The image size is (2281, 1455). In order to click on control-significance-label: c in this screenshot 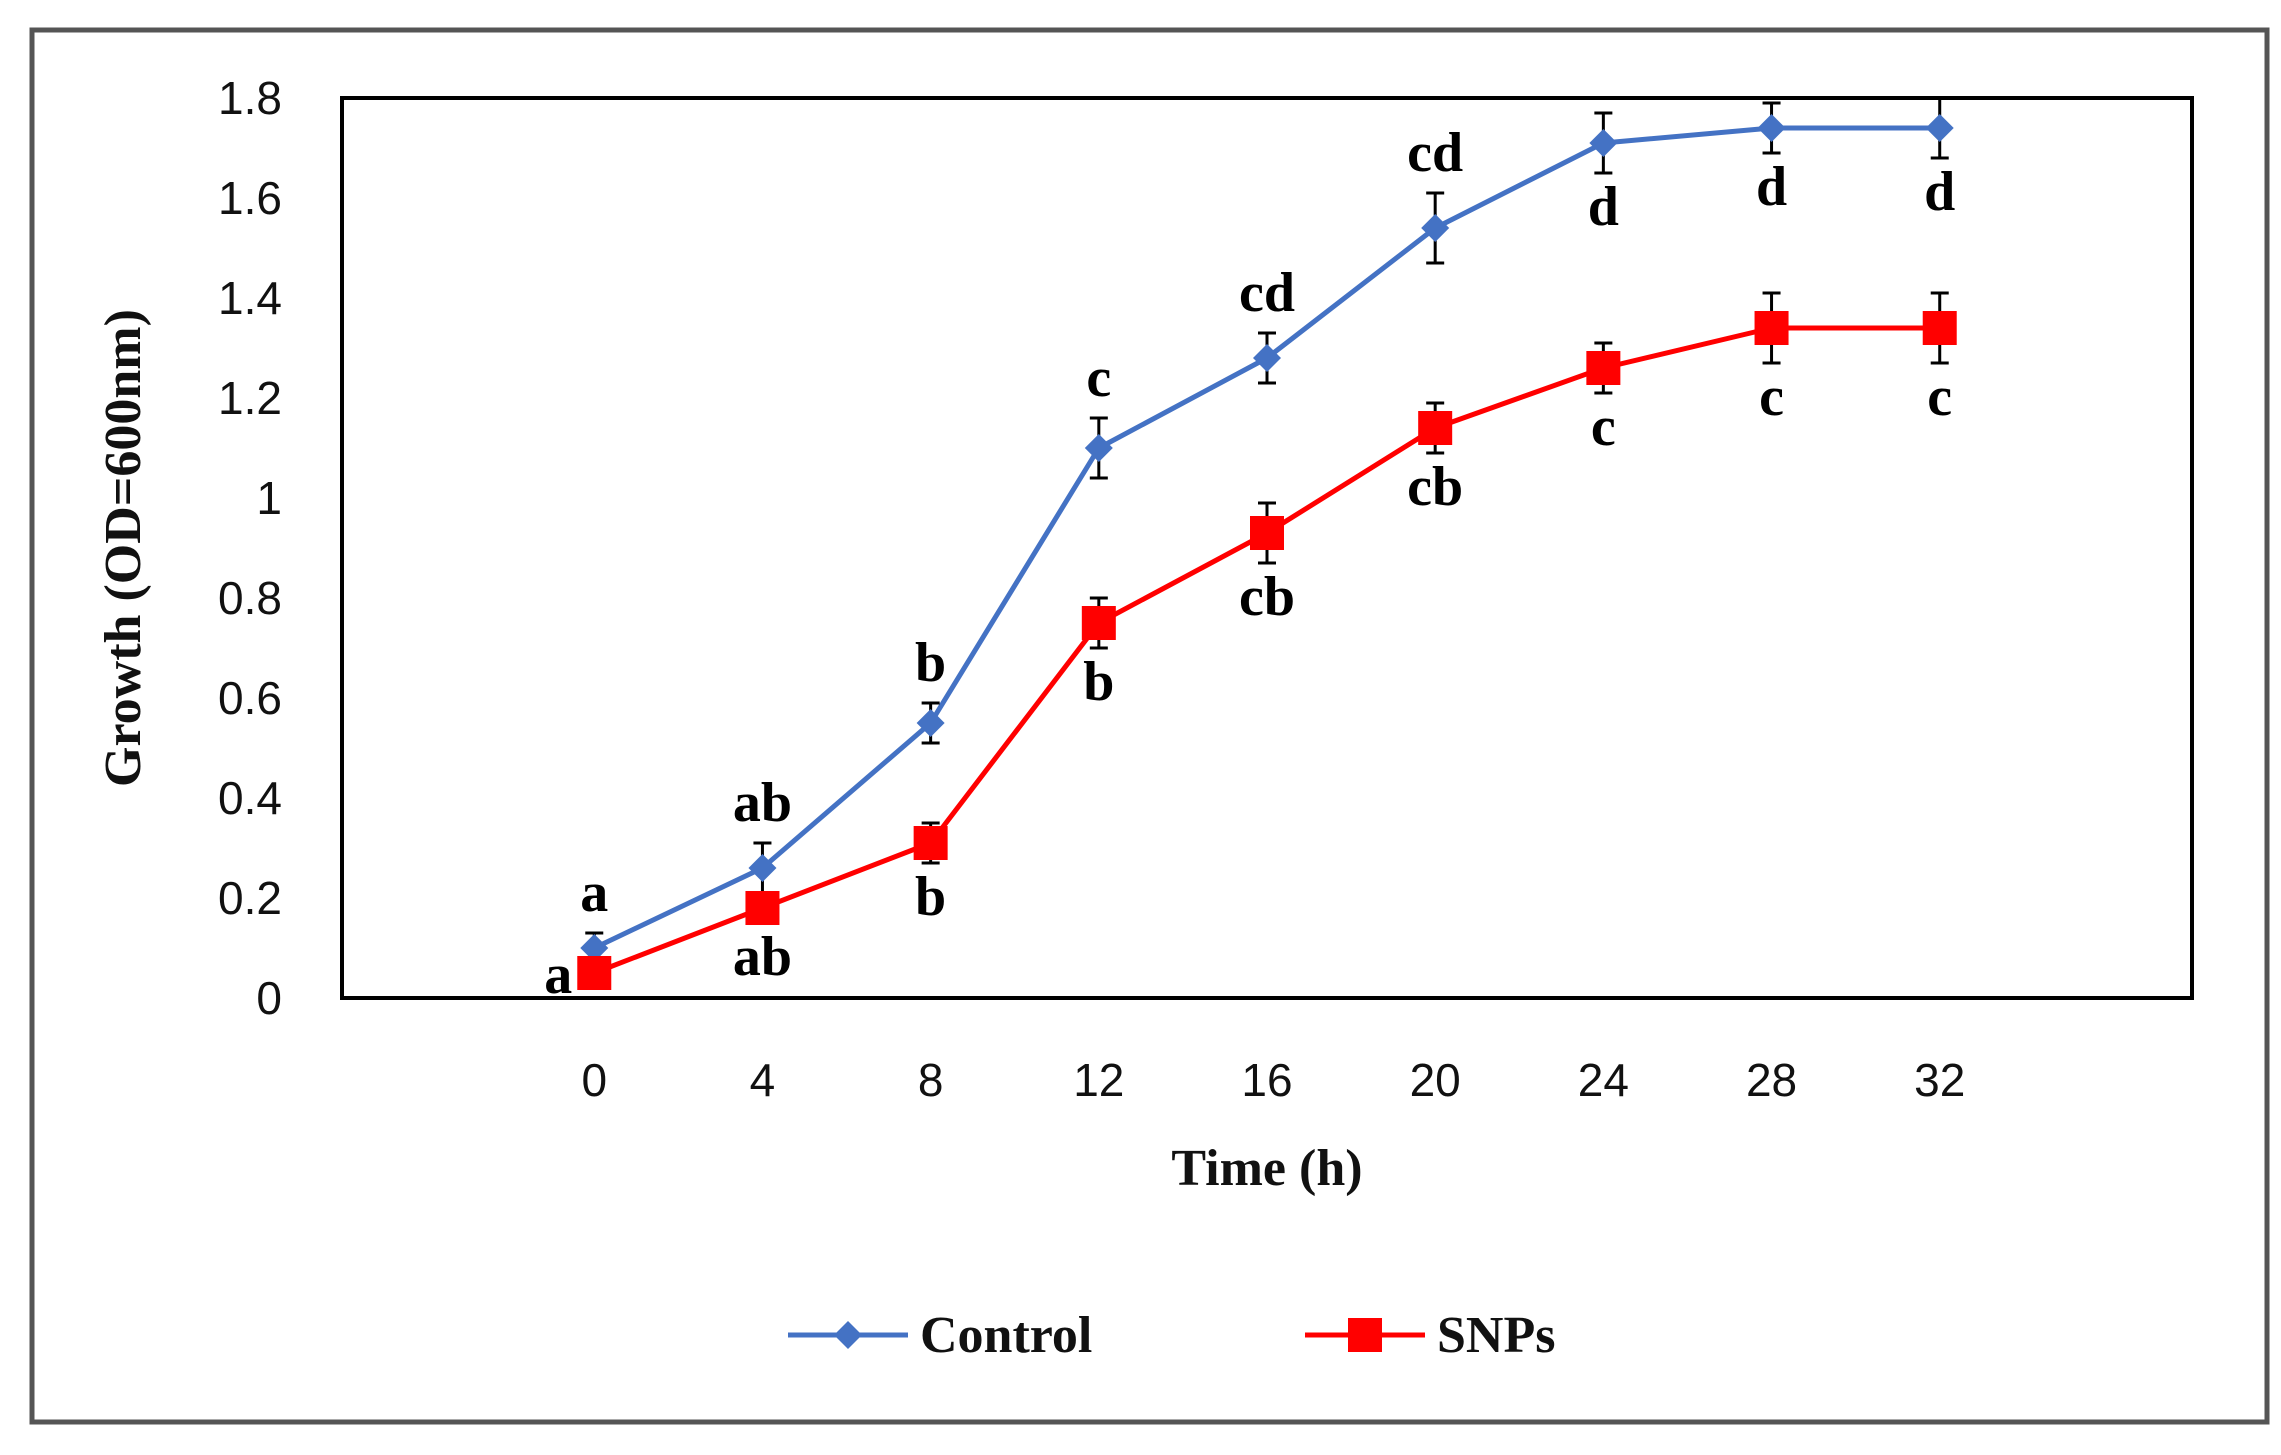, I will do `click(1098, 378)`.